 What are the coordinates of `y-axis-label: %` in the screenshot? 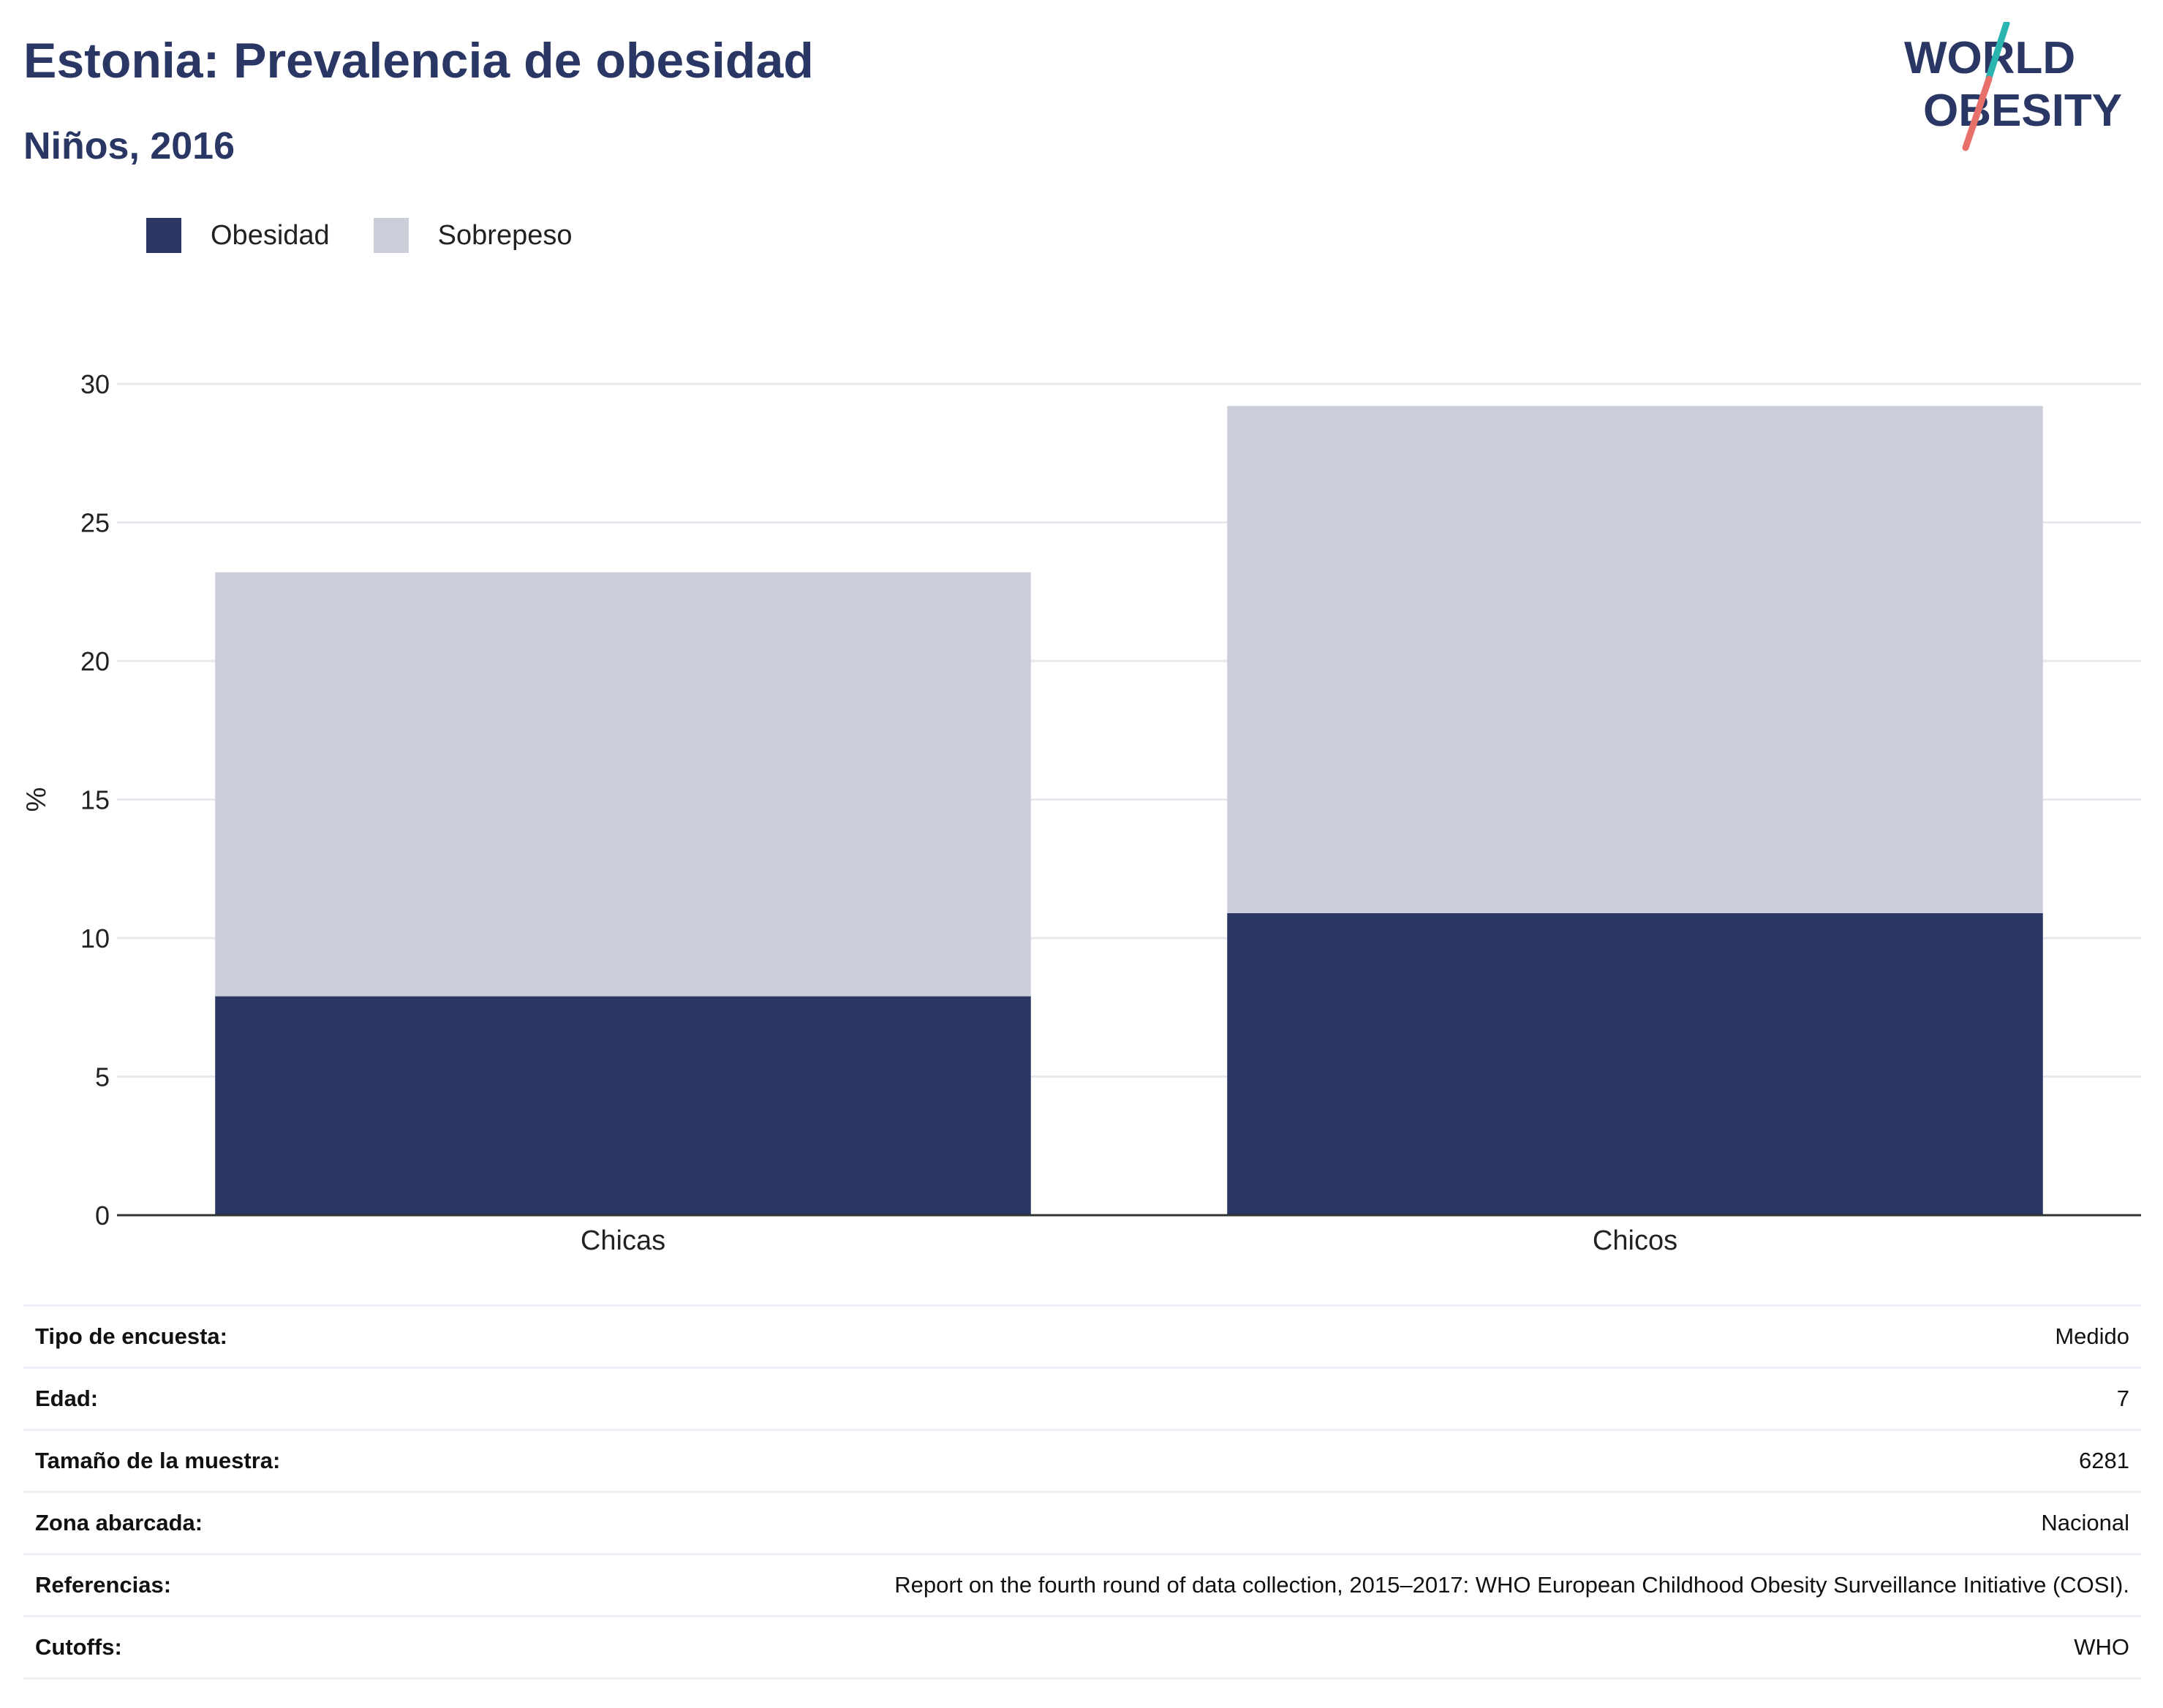 It's located at (36, 799).